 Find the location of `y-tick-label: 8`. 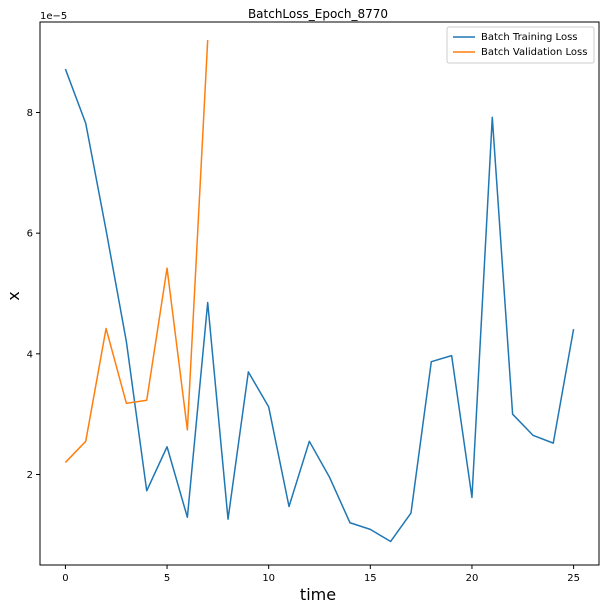

y-tick-label: 8 is located at coordinates (30, 113).